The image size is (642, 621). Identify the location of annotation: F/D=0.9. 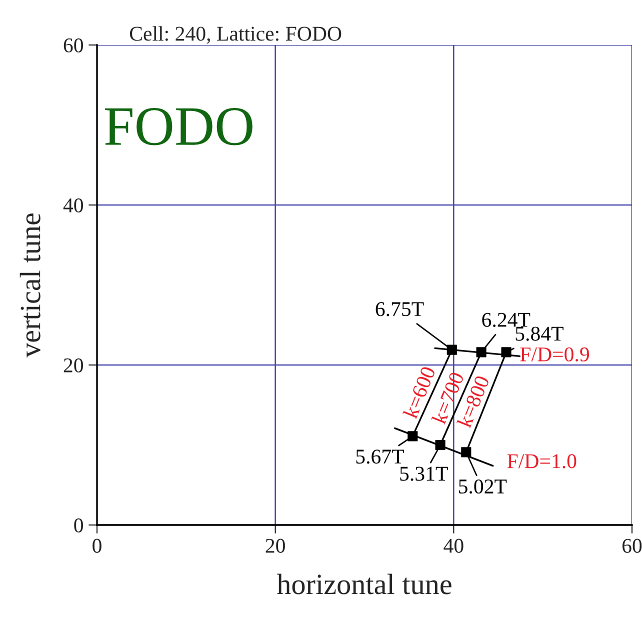
(555, 354).